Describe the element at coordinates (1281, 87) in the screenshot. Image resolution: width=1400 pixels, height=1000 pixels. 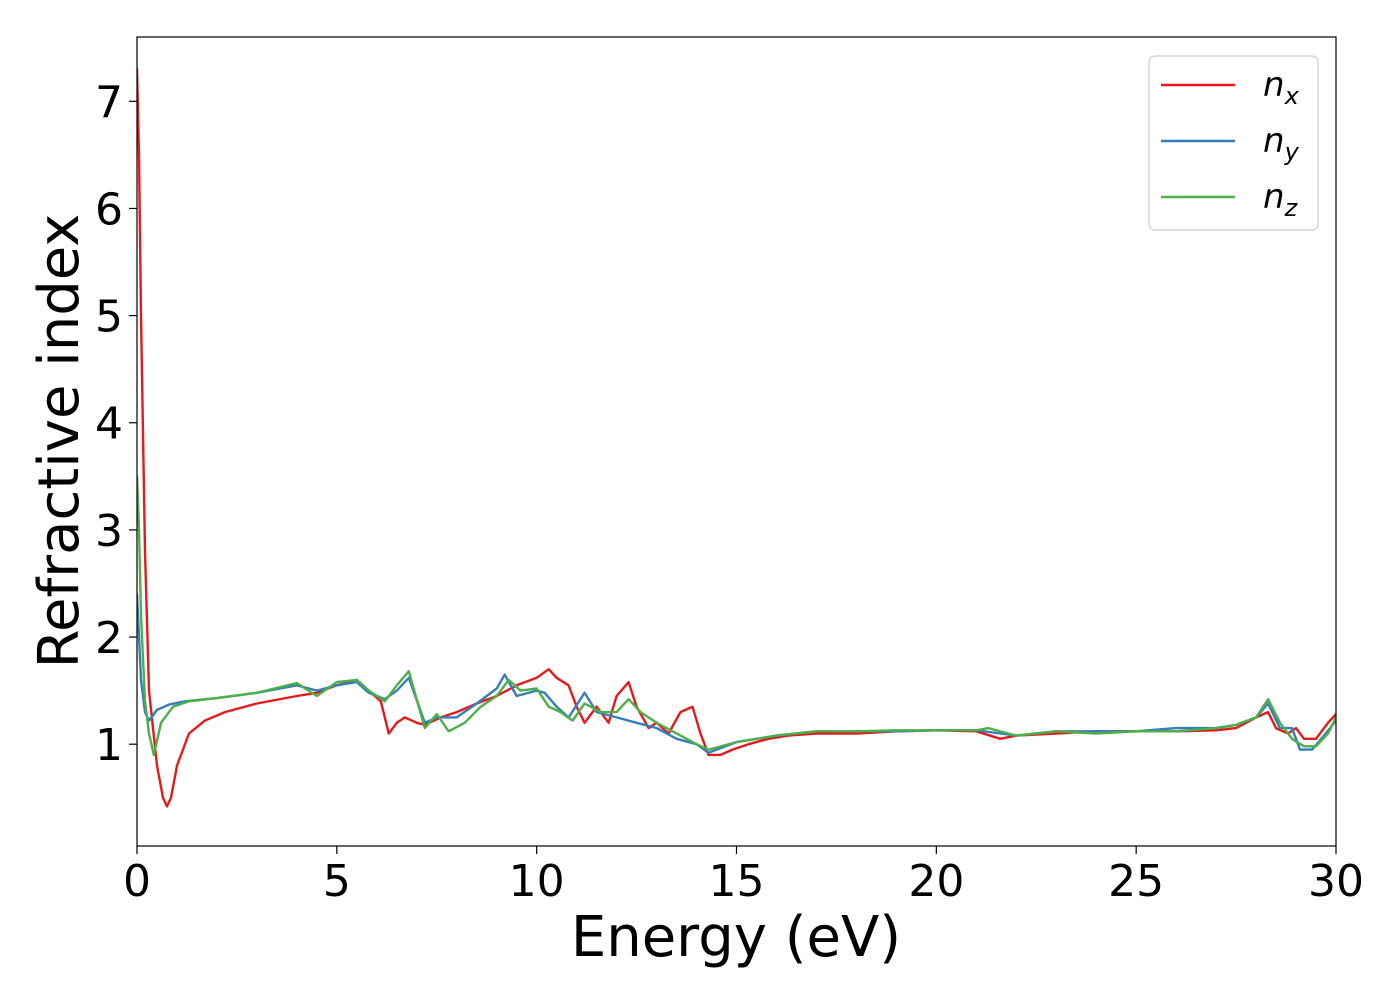
I see `legend-label-x: nx` at that location.